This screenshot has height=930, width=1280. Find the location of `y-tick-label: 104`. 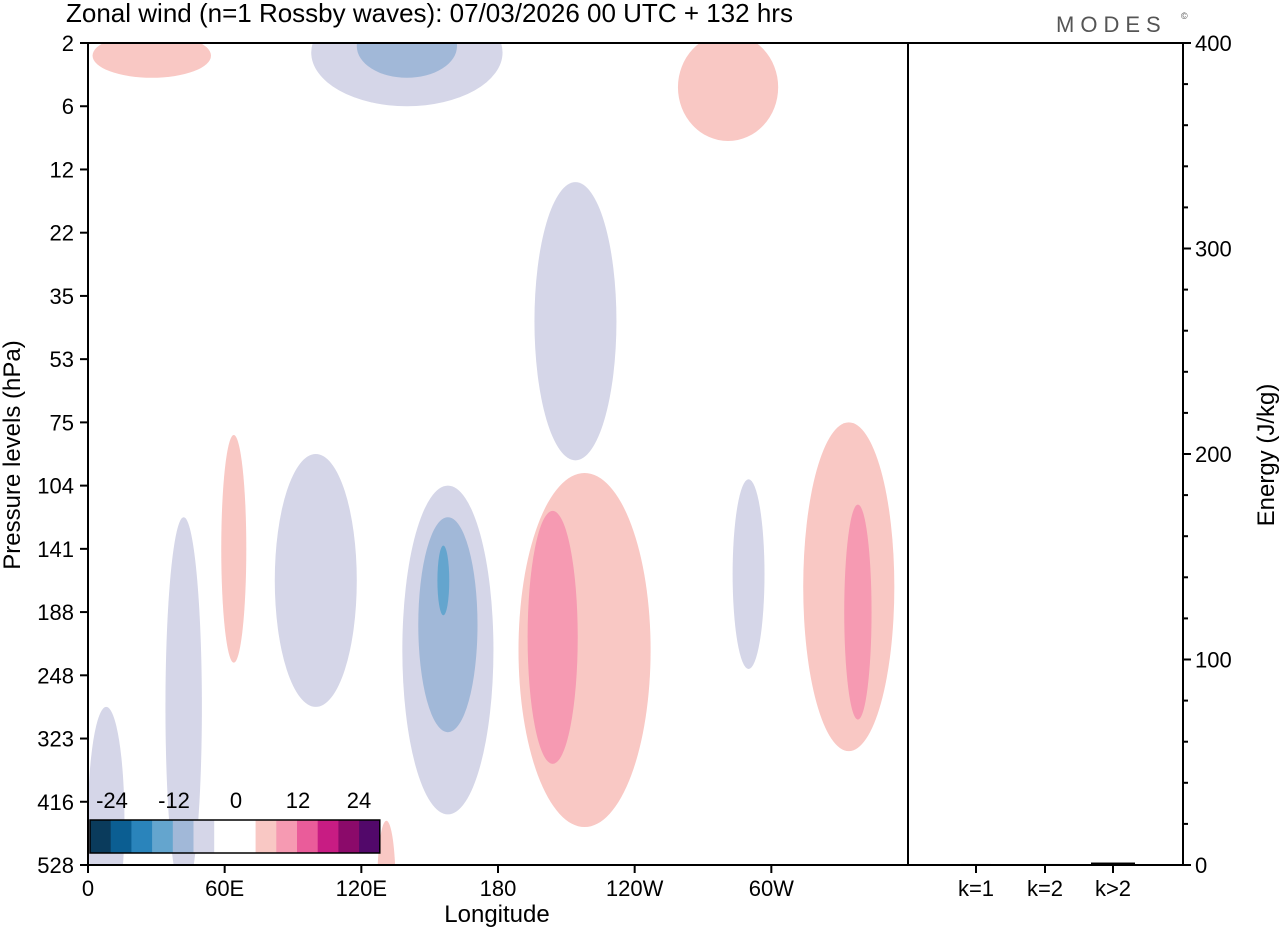

y-tick-label: 104 is located at coordinates (55, 486).